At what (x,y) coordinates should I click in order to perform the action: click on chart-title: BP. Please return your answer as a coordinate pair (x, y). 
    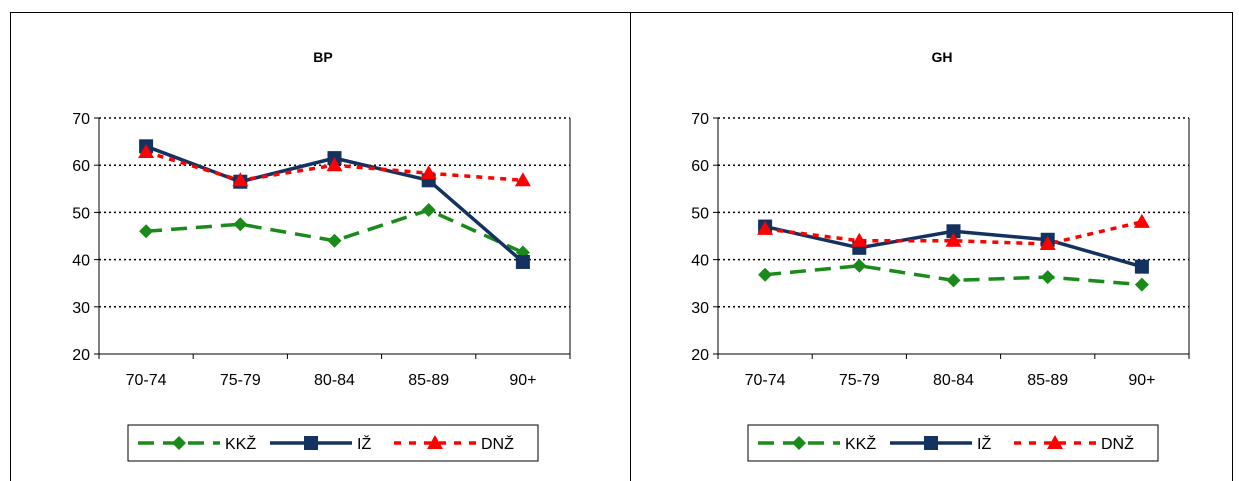
    Looking at the image, I should click on (322, 57).